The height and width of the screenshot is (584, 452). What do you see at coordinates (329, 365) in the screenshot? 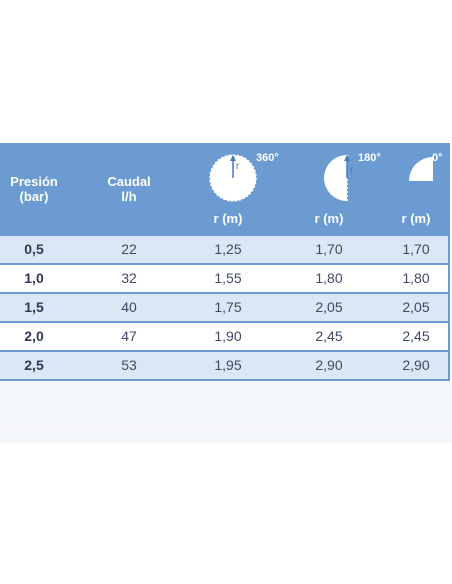
I see `cell-r180: 2,90` at bounding box center [329, 365].